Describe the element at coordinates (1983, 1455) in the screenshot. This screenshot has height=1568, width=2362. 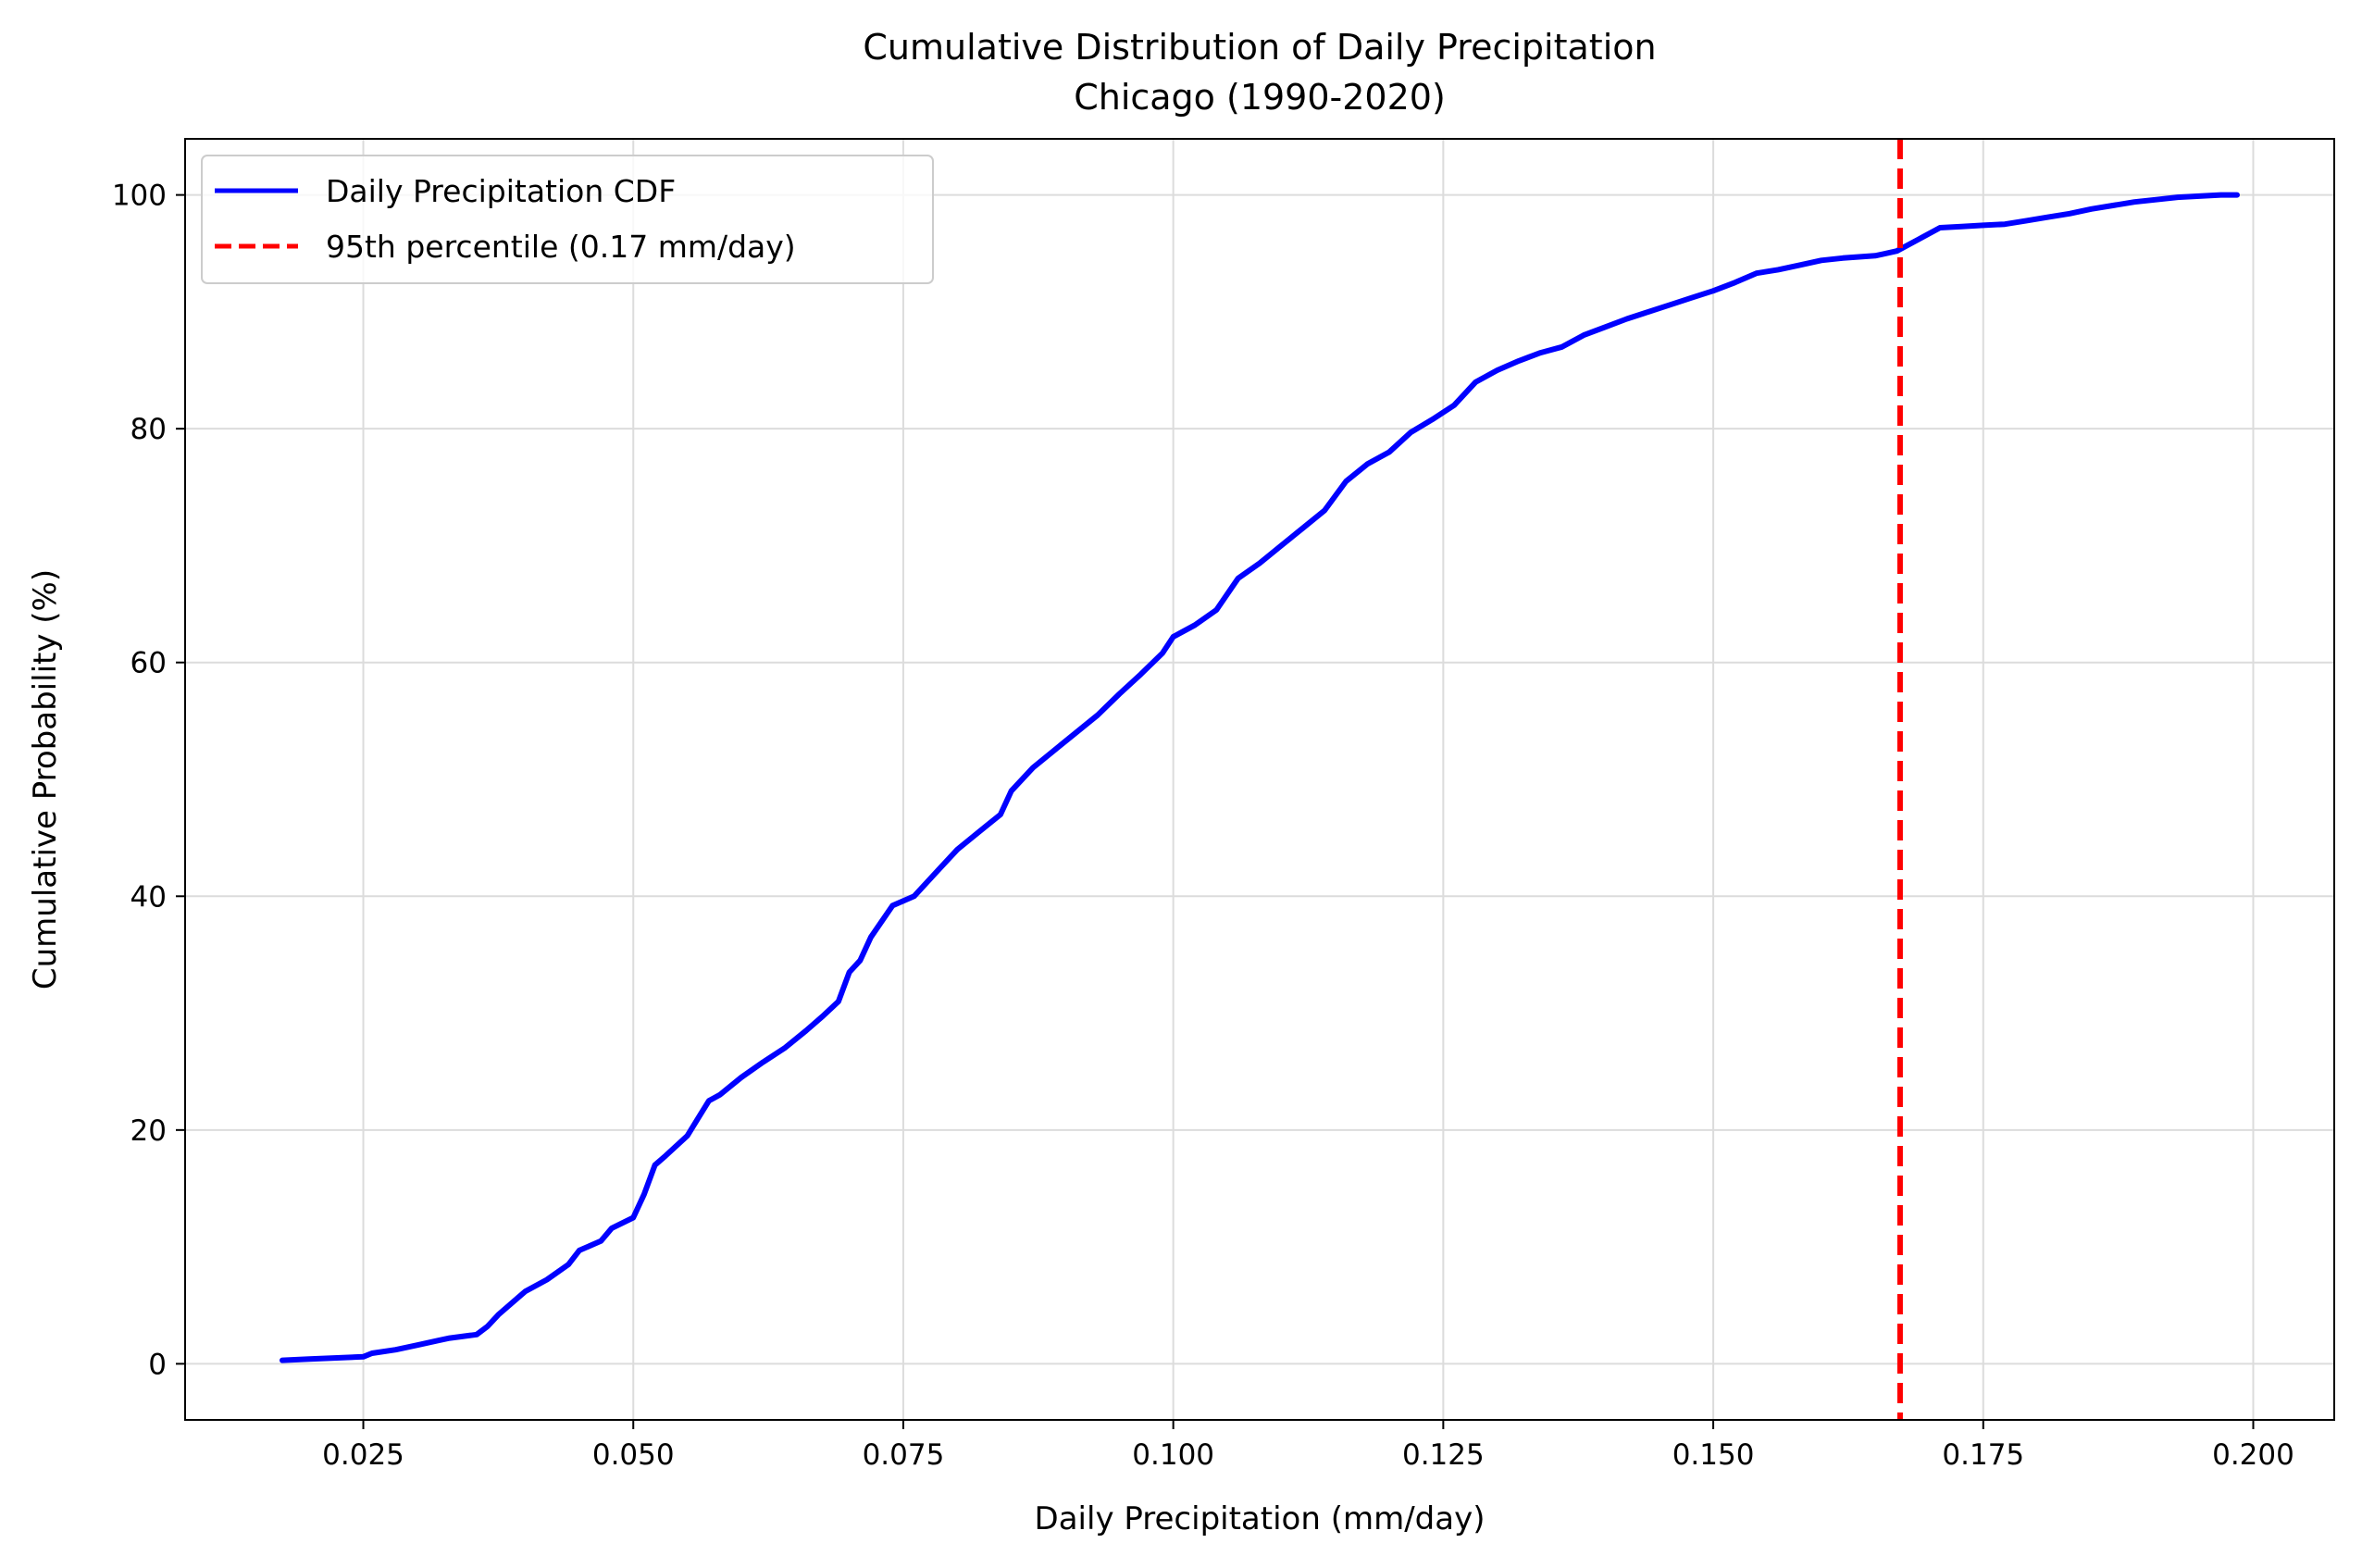
I see `x-tick-label: 0.175` at that location.